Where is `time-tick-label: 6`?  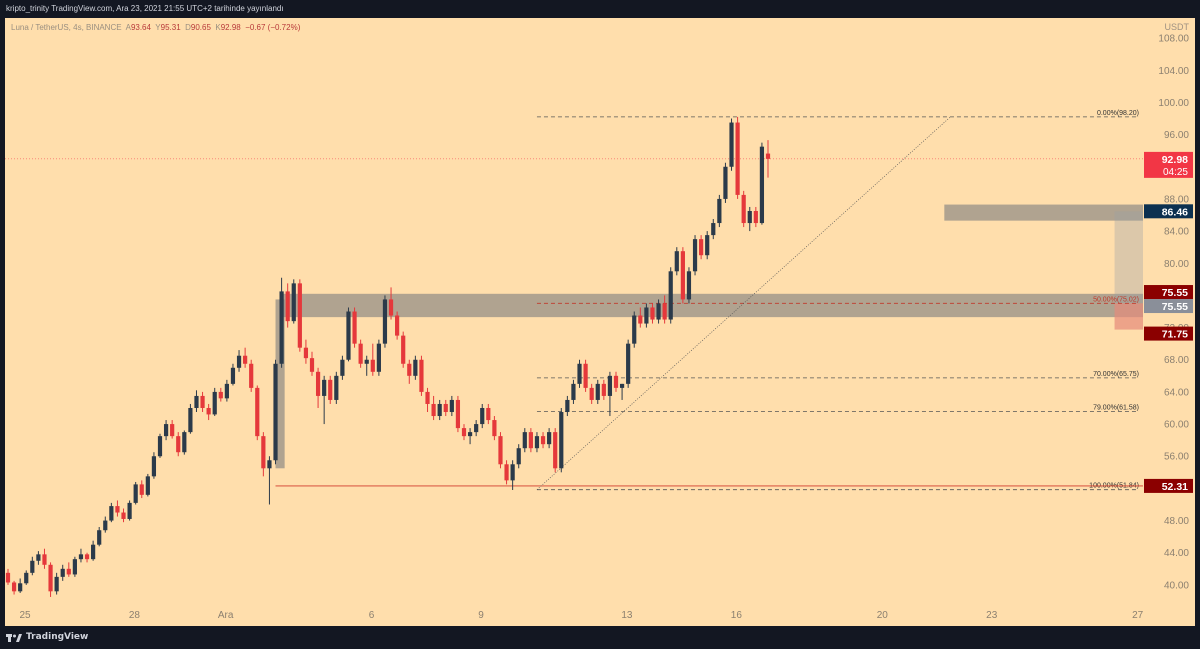 time-tick-label: 6 is located at coordinates (372, 615).